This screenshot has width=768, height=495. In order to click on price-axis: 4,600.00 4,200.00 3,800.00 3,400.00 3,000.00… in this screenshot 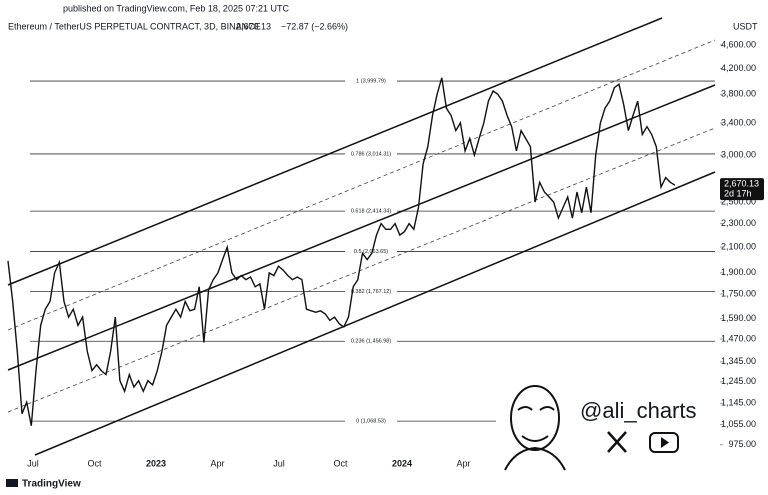, I will do `click(742, 244)`.